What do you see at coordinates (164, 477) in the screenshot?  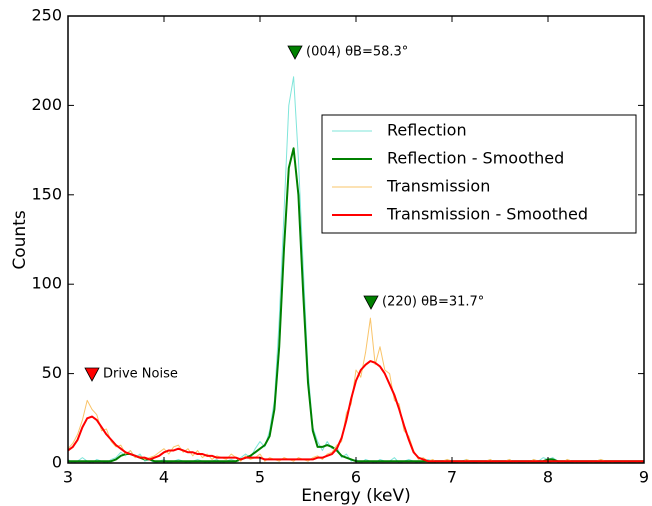 I see `x-tick-label: 4` at bounding box center [164, 477].